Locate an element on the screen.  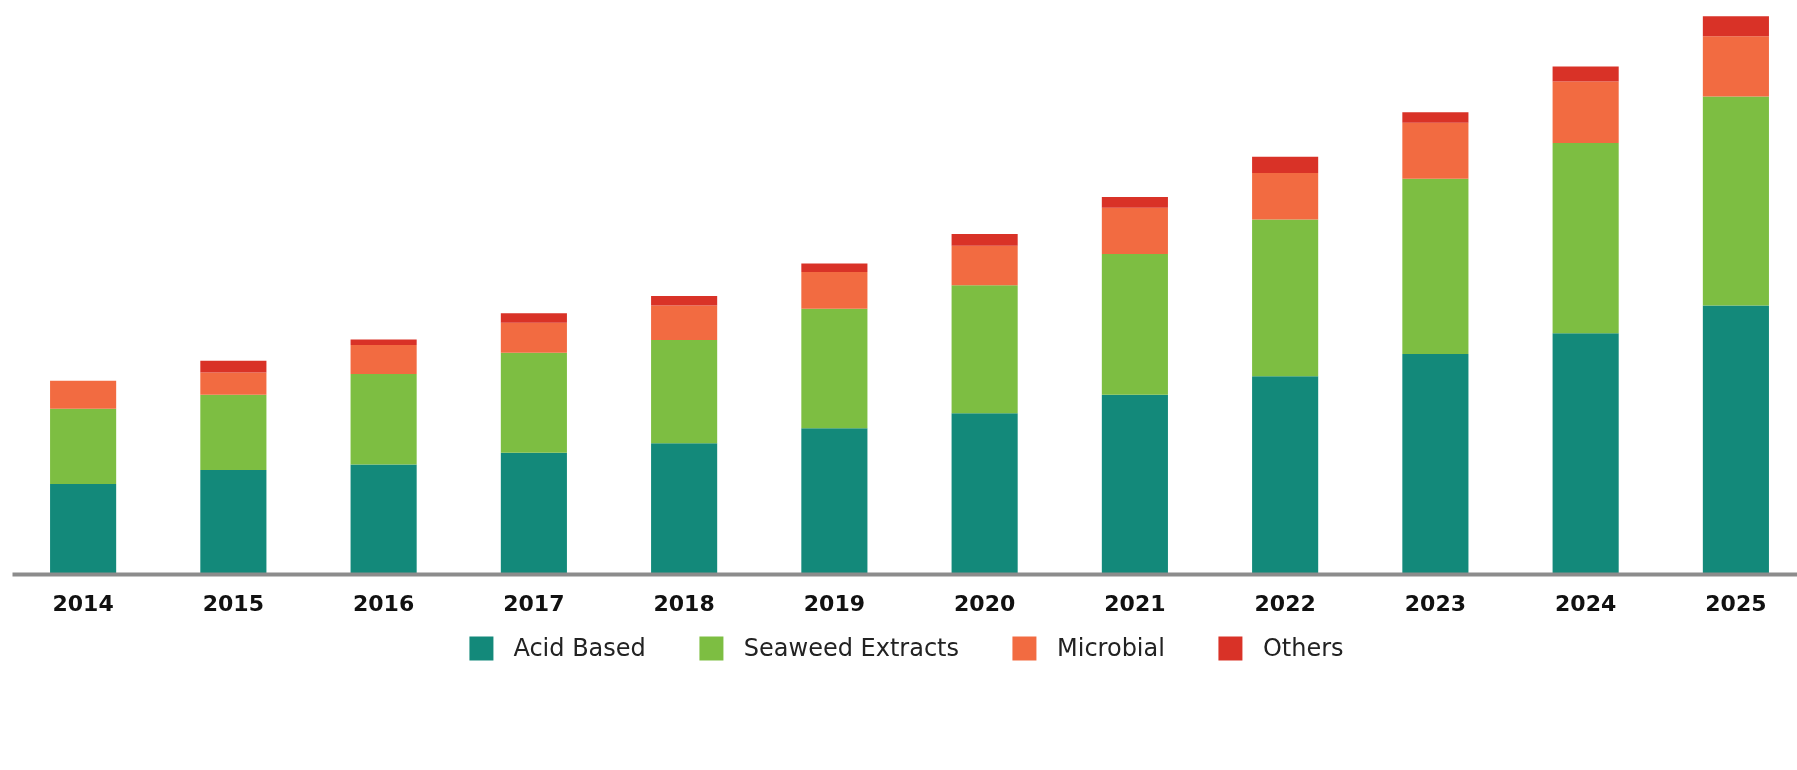
x-tick-label: 2025 is located at coordinates (1736, 603).